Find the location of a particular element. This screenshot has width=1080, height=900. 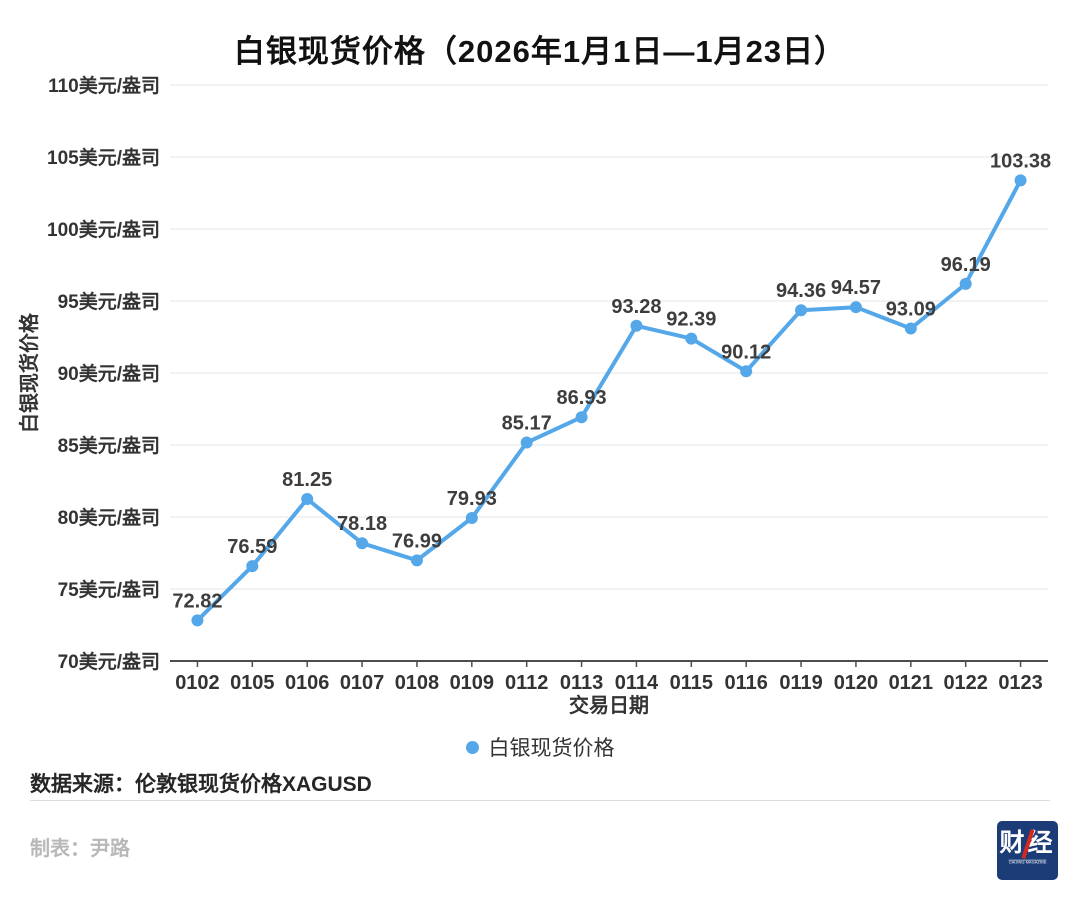

x-axis-tick-label: 0106 is located at coordinates (307, 683).